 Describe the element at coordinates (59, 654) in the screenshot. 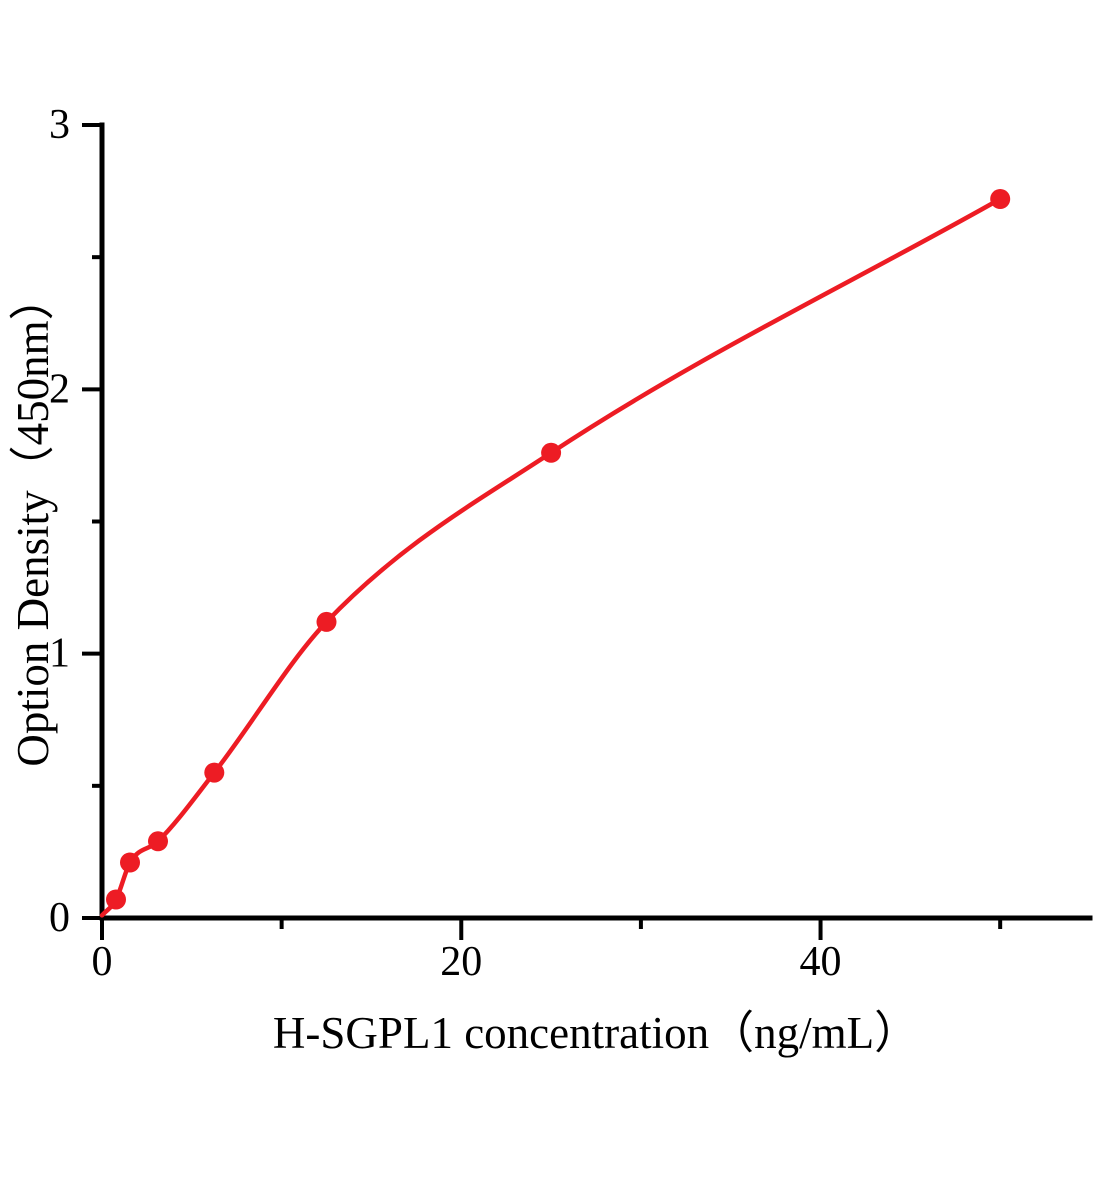

I see `y-tick-label: 1` at that location.